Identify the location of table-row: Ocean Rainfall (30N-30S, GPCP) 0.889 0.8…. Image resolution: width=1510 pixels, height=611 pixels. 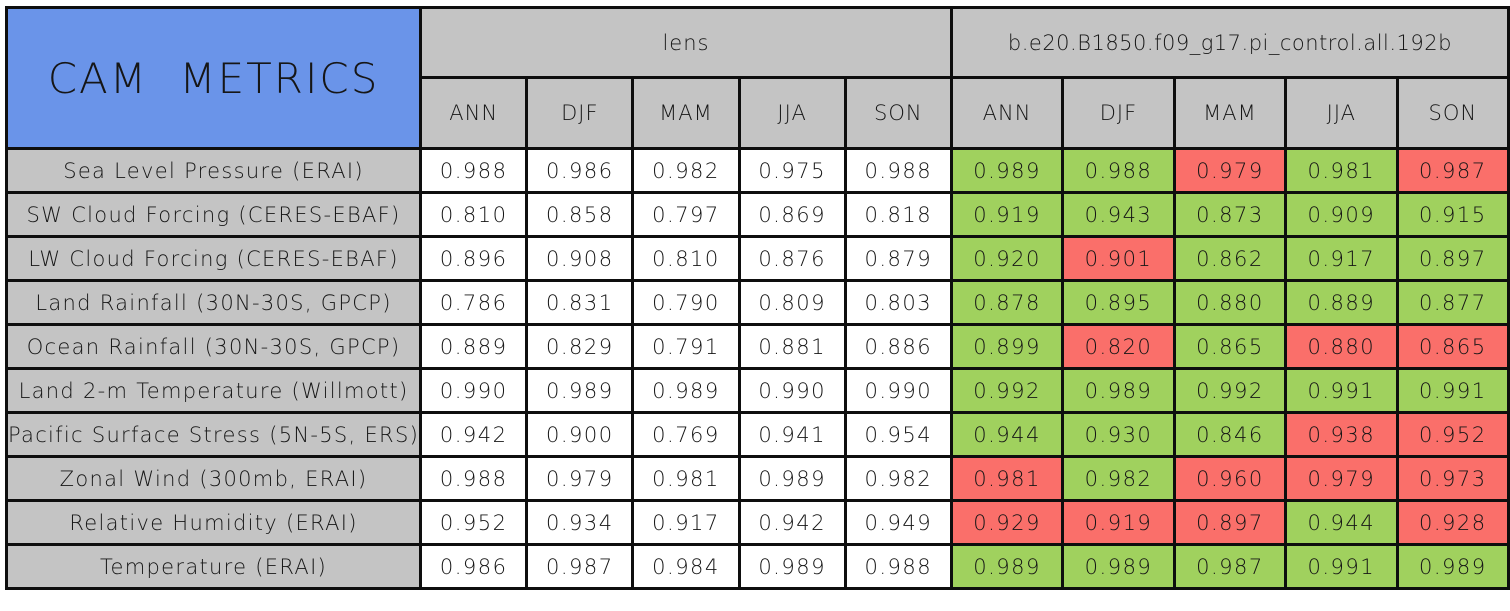
(757, 346).